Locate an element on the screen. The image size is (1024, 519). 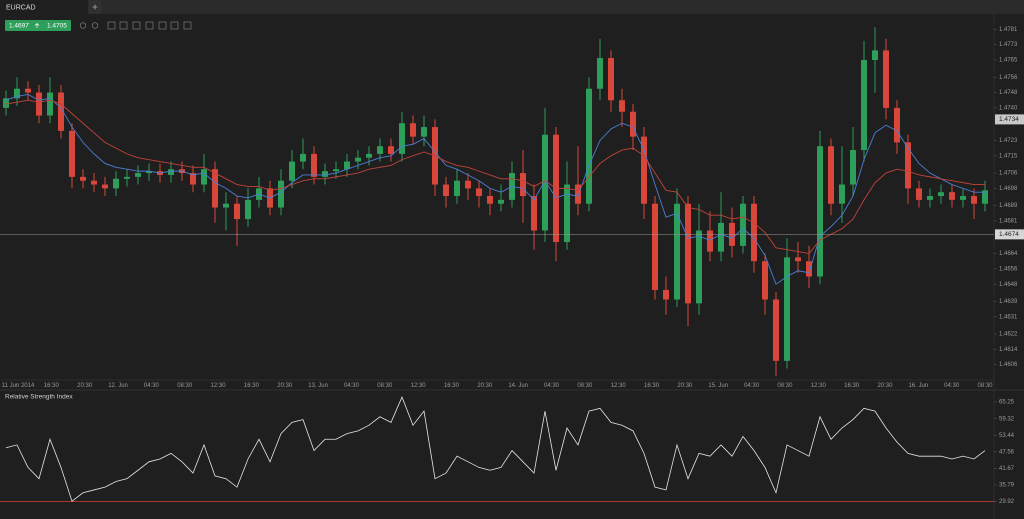
y-tick-label: 1.4689 is located at coordinates (1008, 206).